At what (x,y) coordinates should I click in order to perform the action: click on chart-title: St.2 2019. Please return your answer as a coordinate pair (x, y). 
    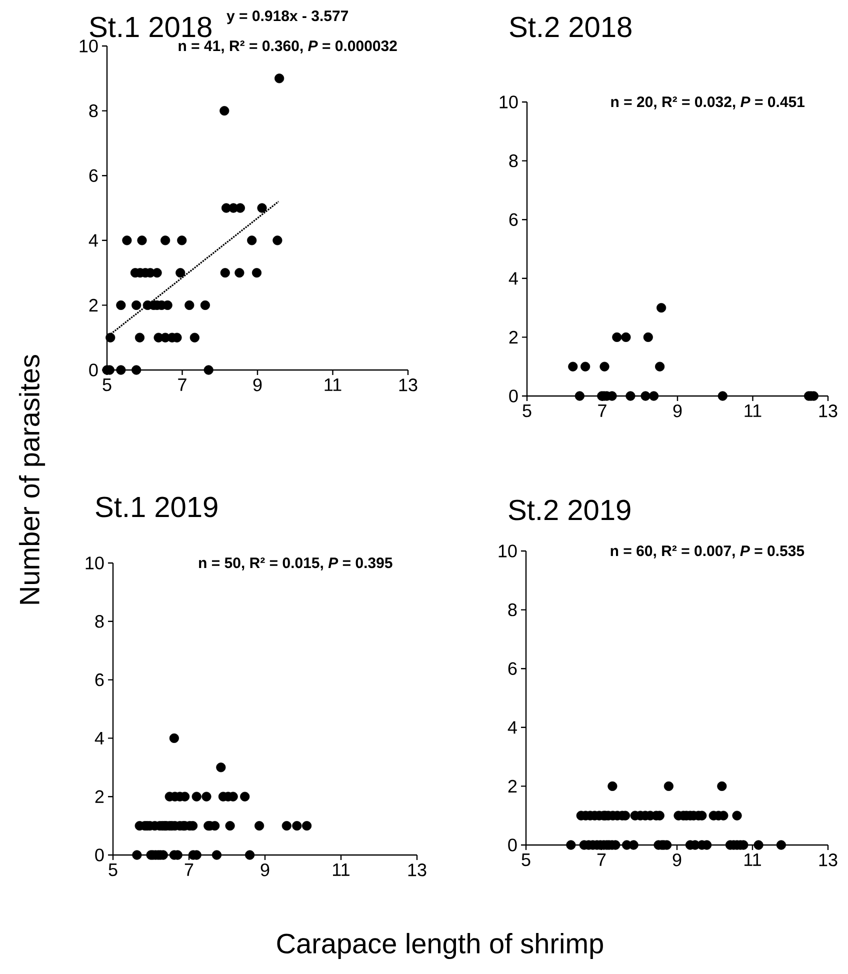
    Looking at the image, I should click on (569, 510).